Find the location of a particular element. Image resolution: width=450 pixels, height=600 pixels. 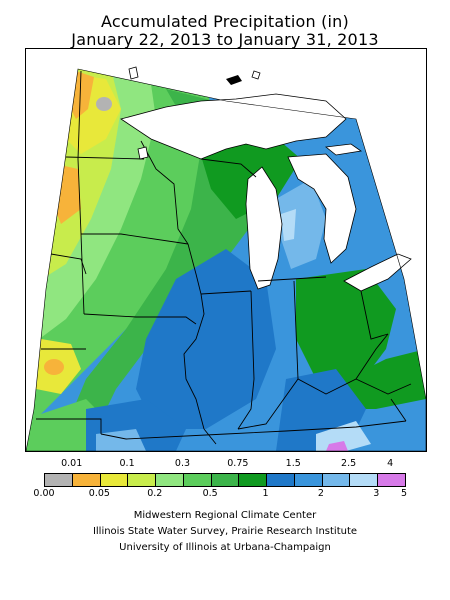

precip-legend: 0.01 0.1 0.3 0.75 1.5 2.5 4 0.00 0.05 0.2 0.5 1 2 3 5 is located at coordinates (220, 480).